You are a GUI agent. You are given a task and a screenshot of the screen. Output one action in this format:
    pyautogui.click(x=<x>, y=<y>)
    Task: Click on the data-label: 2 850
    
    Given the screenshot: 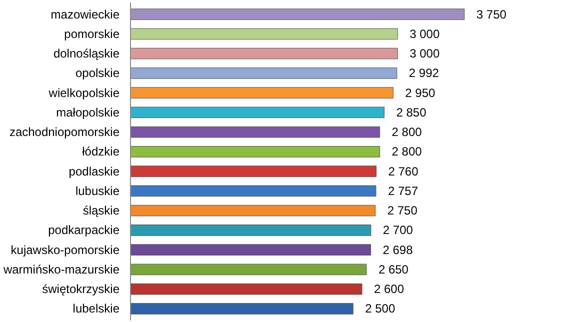 What is the action you would take?
    pyautogui.click(x=411, y=112)
    